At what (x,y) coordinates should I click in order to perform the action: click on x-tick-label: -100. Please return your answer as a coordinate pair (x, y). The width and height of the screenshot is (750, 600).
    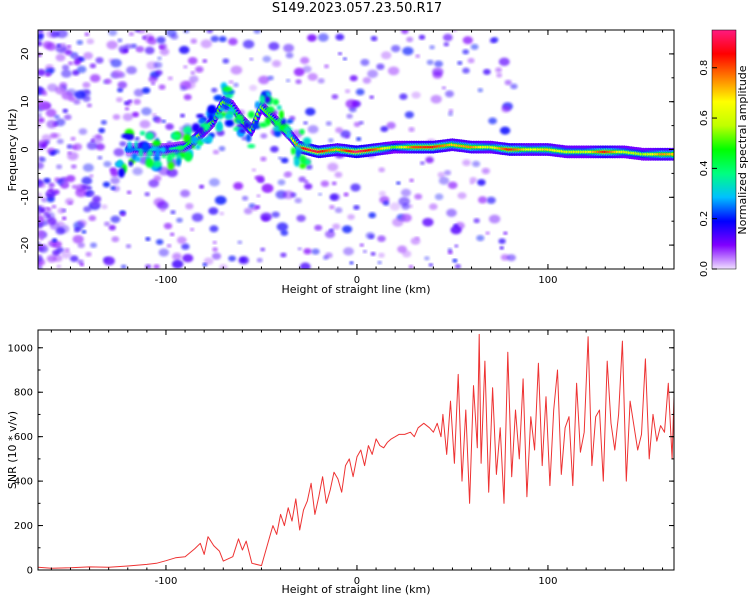
    Looking at the image, I should click on (166, 280).